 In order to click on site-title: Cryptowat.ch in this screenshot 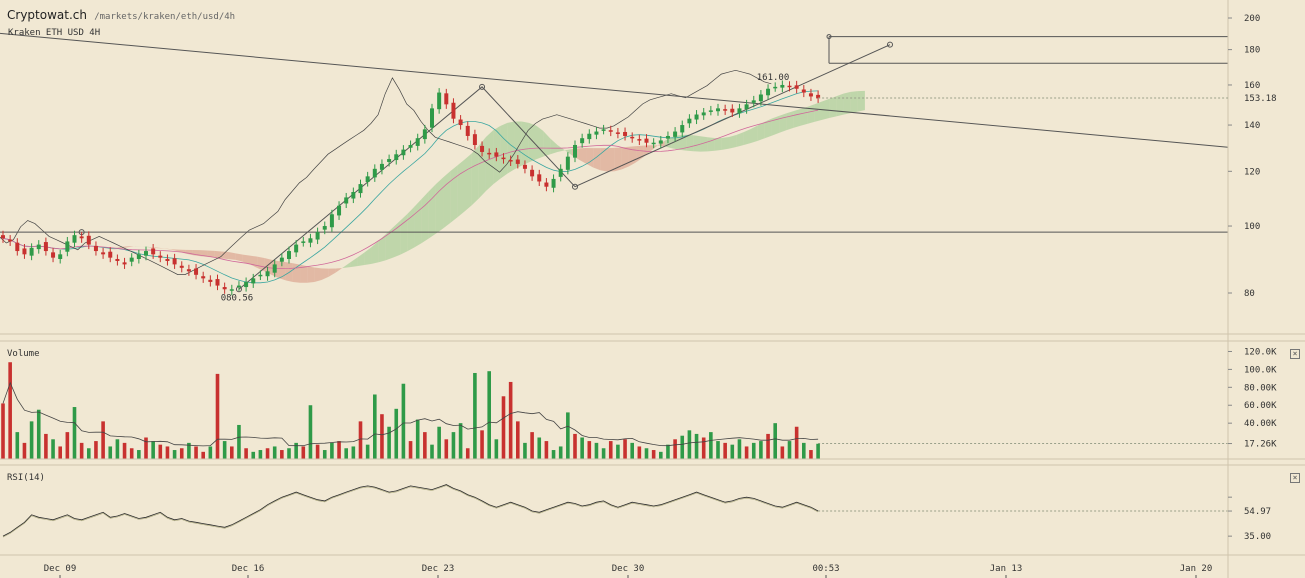, I will do `click(47, 15)`.